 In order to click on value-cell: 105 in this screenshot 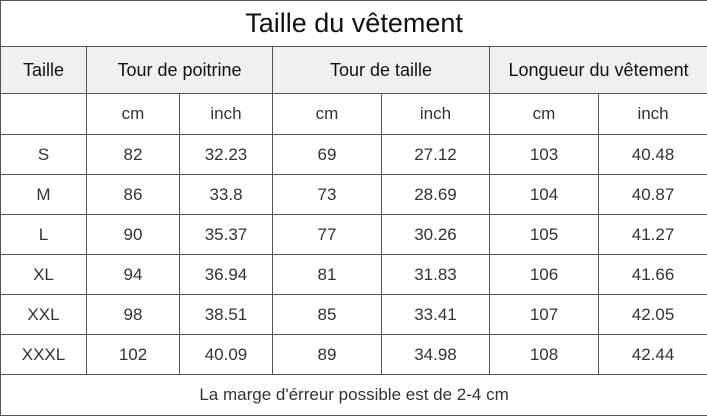, I will do `click(544, 235)`.